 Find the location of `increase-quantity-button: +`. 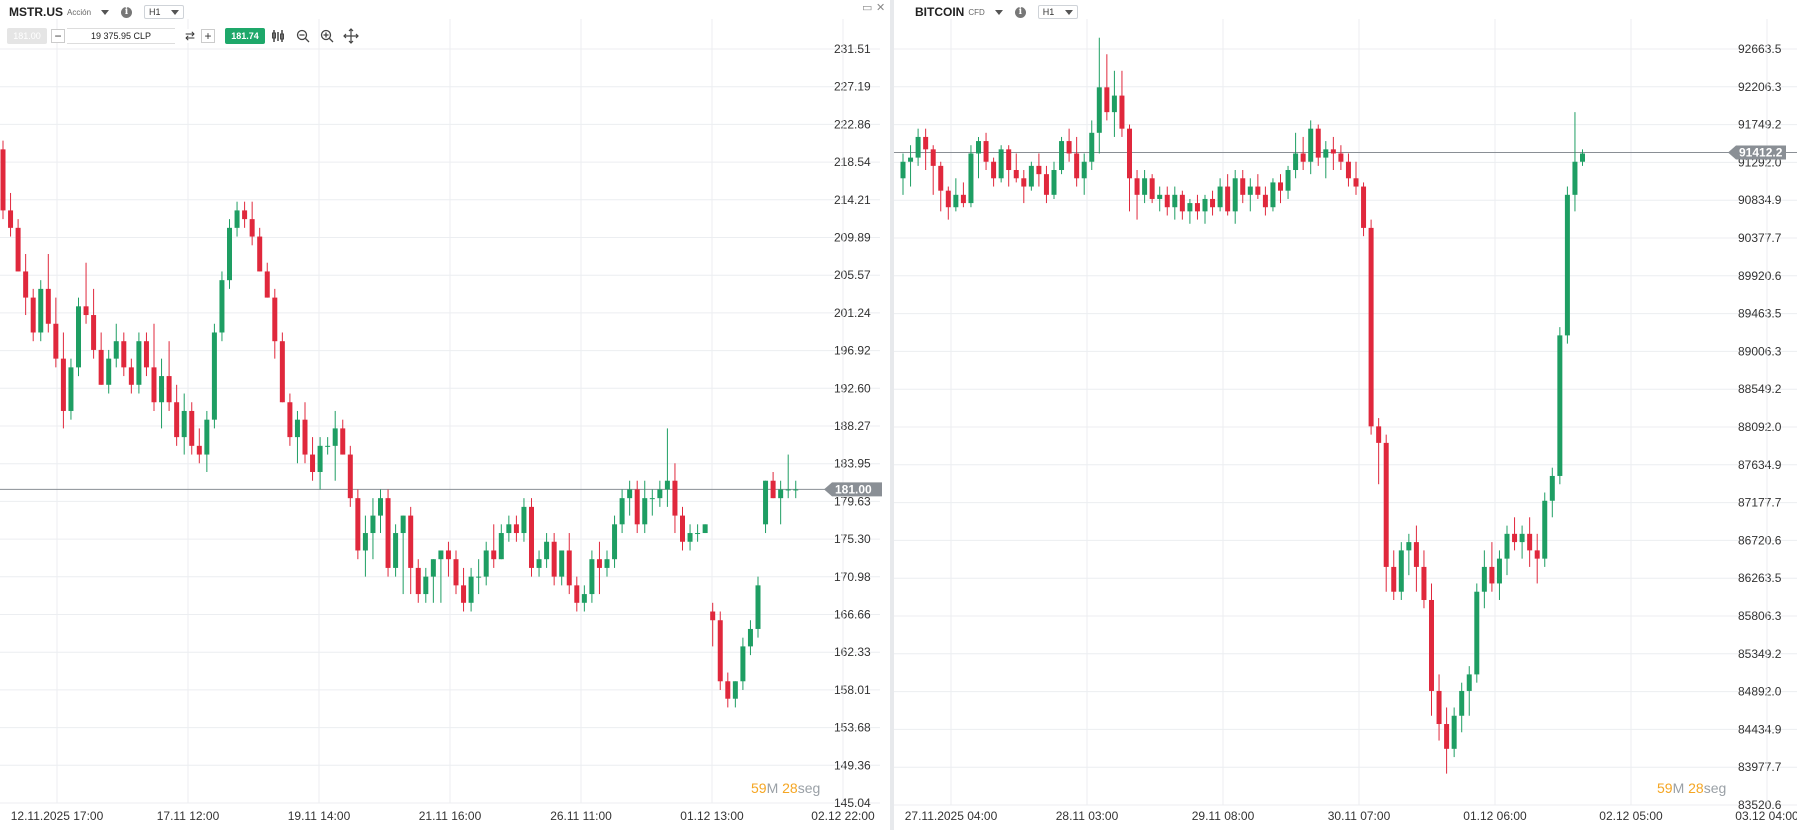

increase-quantity-button: + is located at coordinates (208, 36).